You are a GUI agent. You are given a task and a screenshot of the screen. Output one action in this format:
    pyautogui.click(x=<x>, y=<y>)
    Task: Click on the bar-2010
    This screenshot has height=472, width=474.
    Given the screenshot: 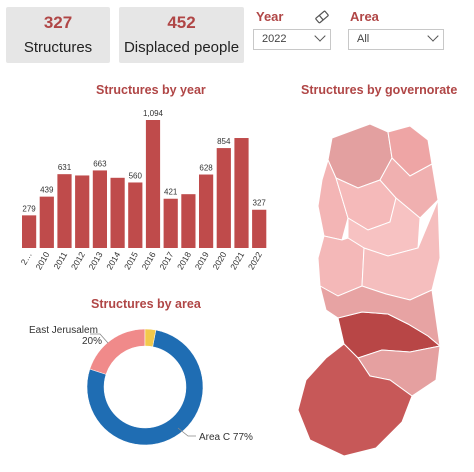 What is the action you would take?
    pyautogui.click(x=46, y=222)
    